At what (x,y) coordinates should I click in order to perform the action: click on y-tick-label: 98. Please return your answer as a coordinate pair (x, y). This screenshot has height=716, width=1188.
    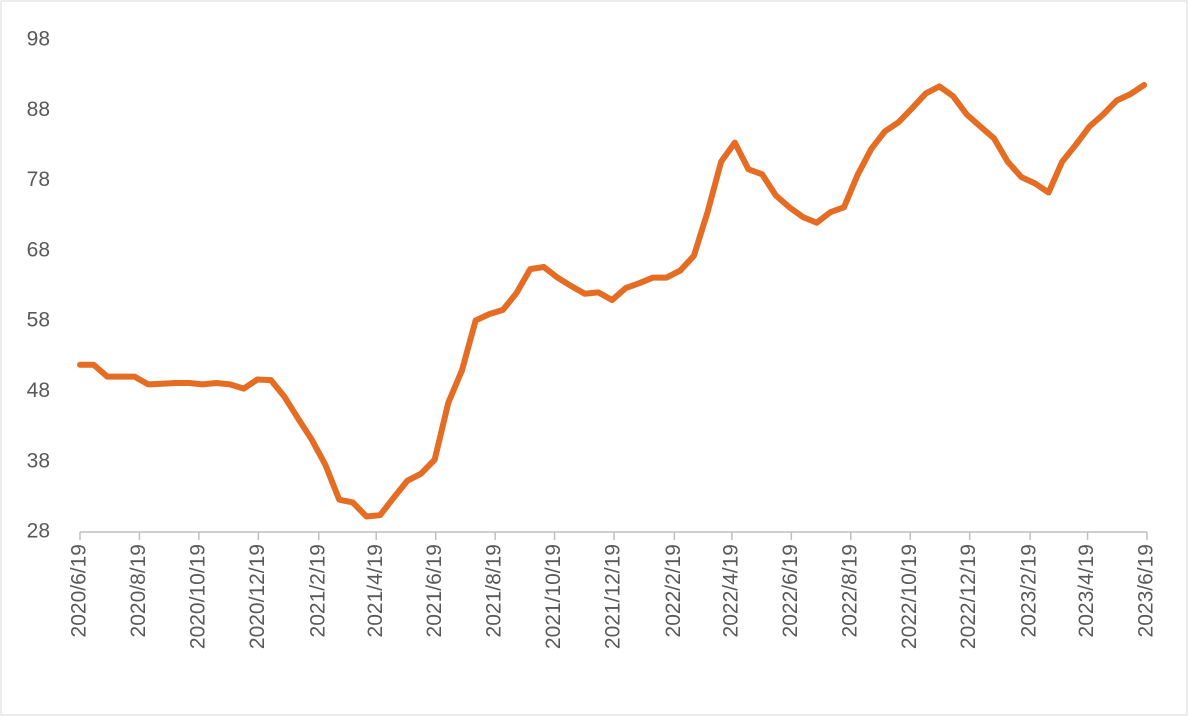
    Looking at the image, I should click on (38, 39).